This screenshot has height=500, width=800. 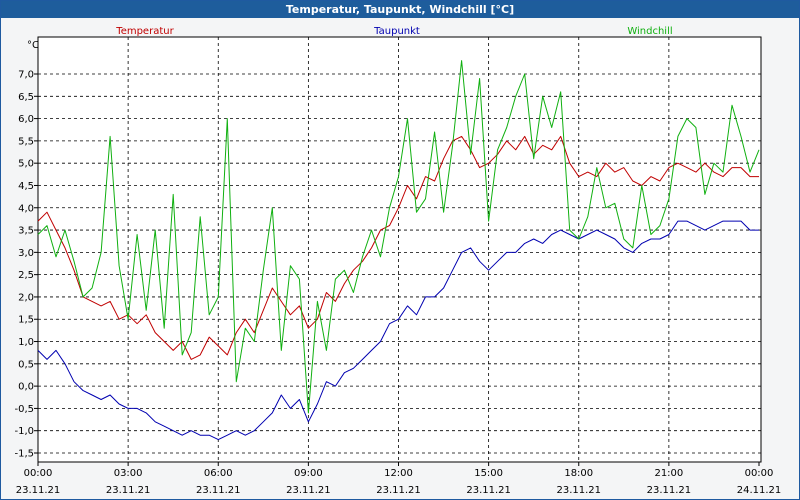 What do you see at coordinates (488, 473) in the screenshot?
I see `x-tick-time-label: 15:00` at bounding box center [488, 473].